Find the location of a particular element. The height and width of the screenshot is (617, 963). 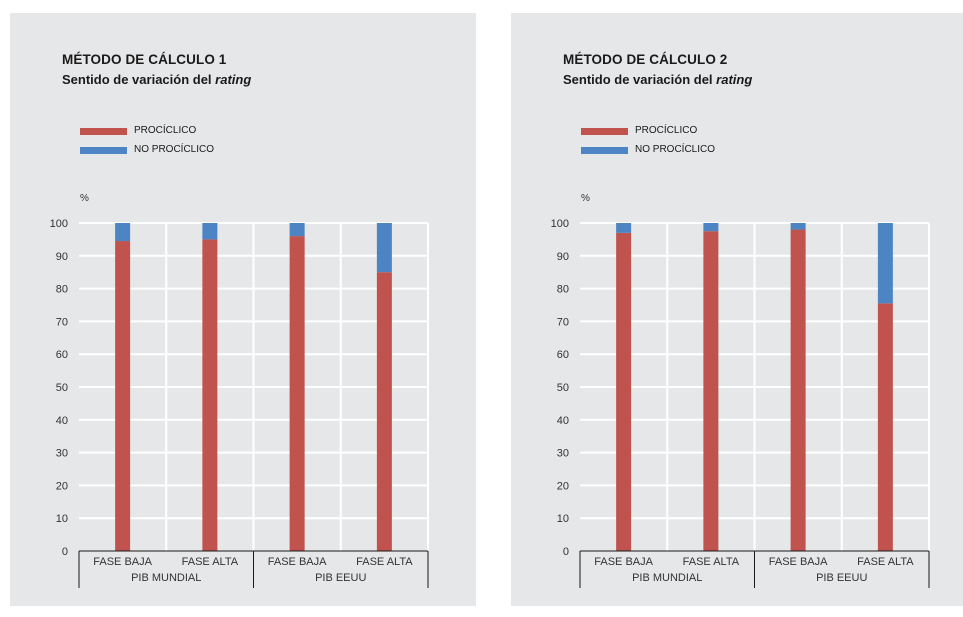

chart-title: MÉTODO DE CÁLCULO 1 is located at coordinates (144, 59).